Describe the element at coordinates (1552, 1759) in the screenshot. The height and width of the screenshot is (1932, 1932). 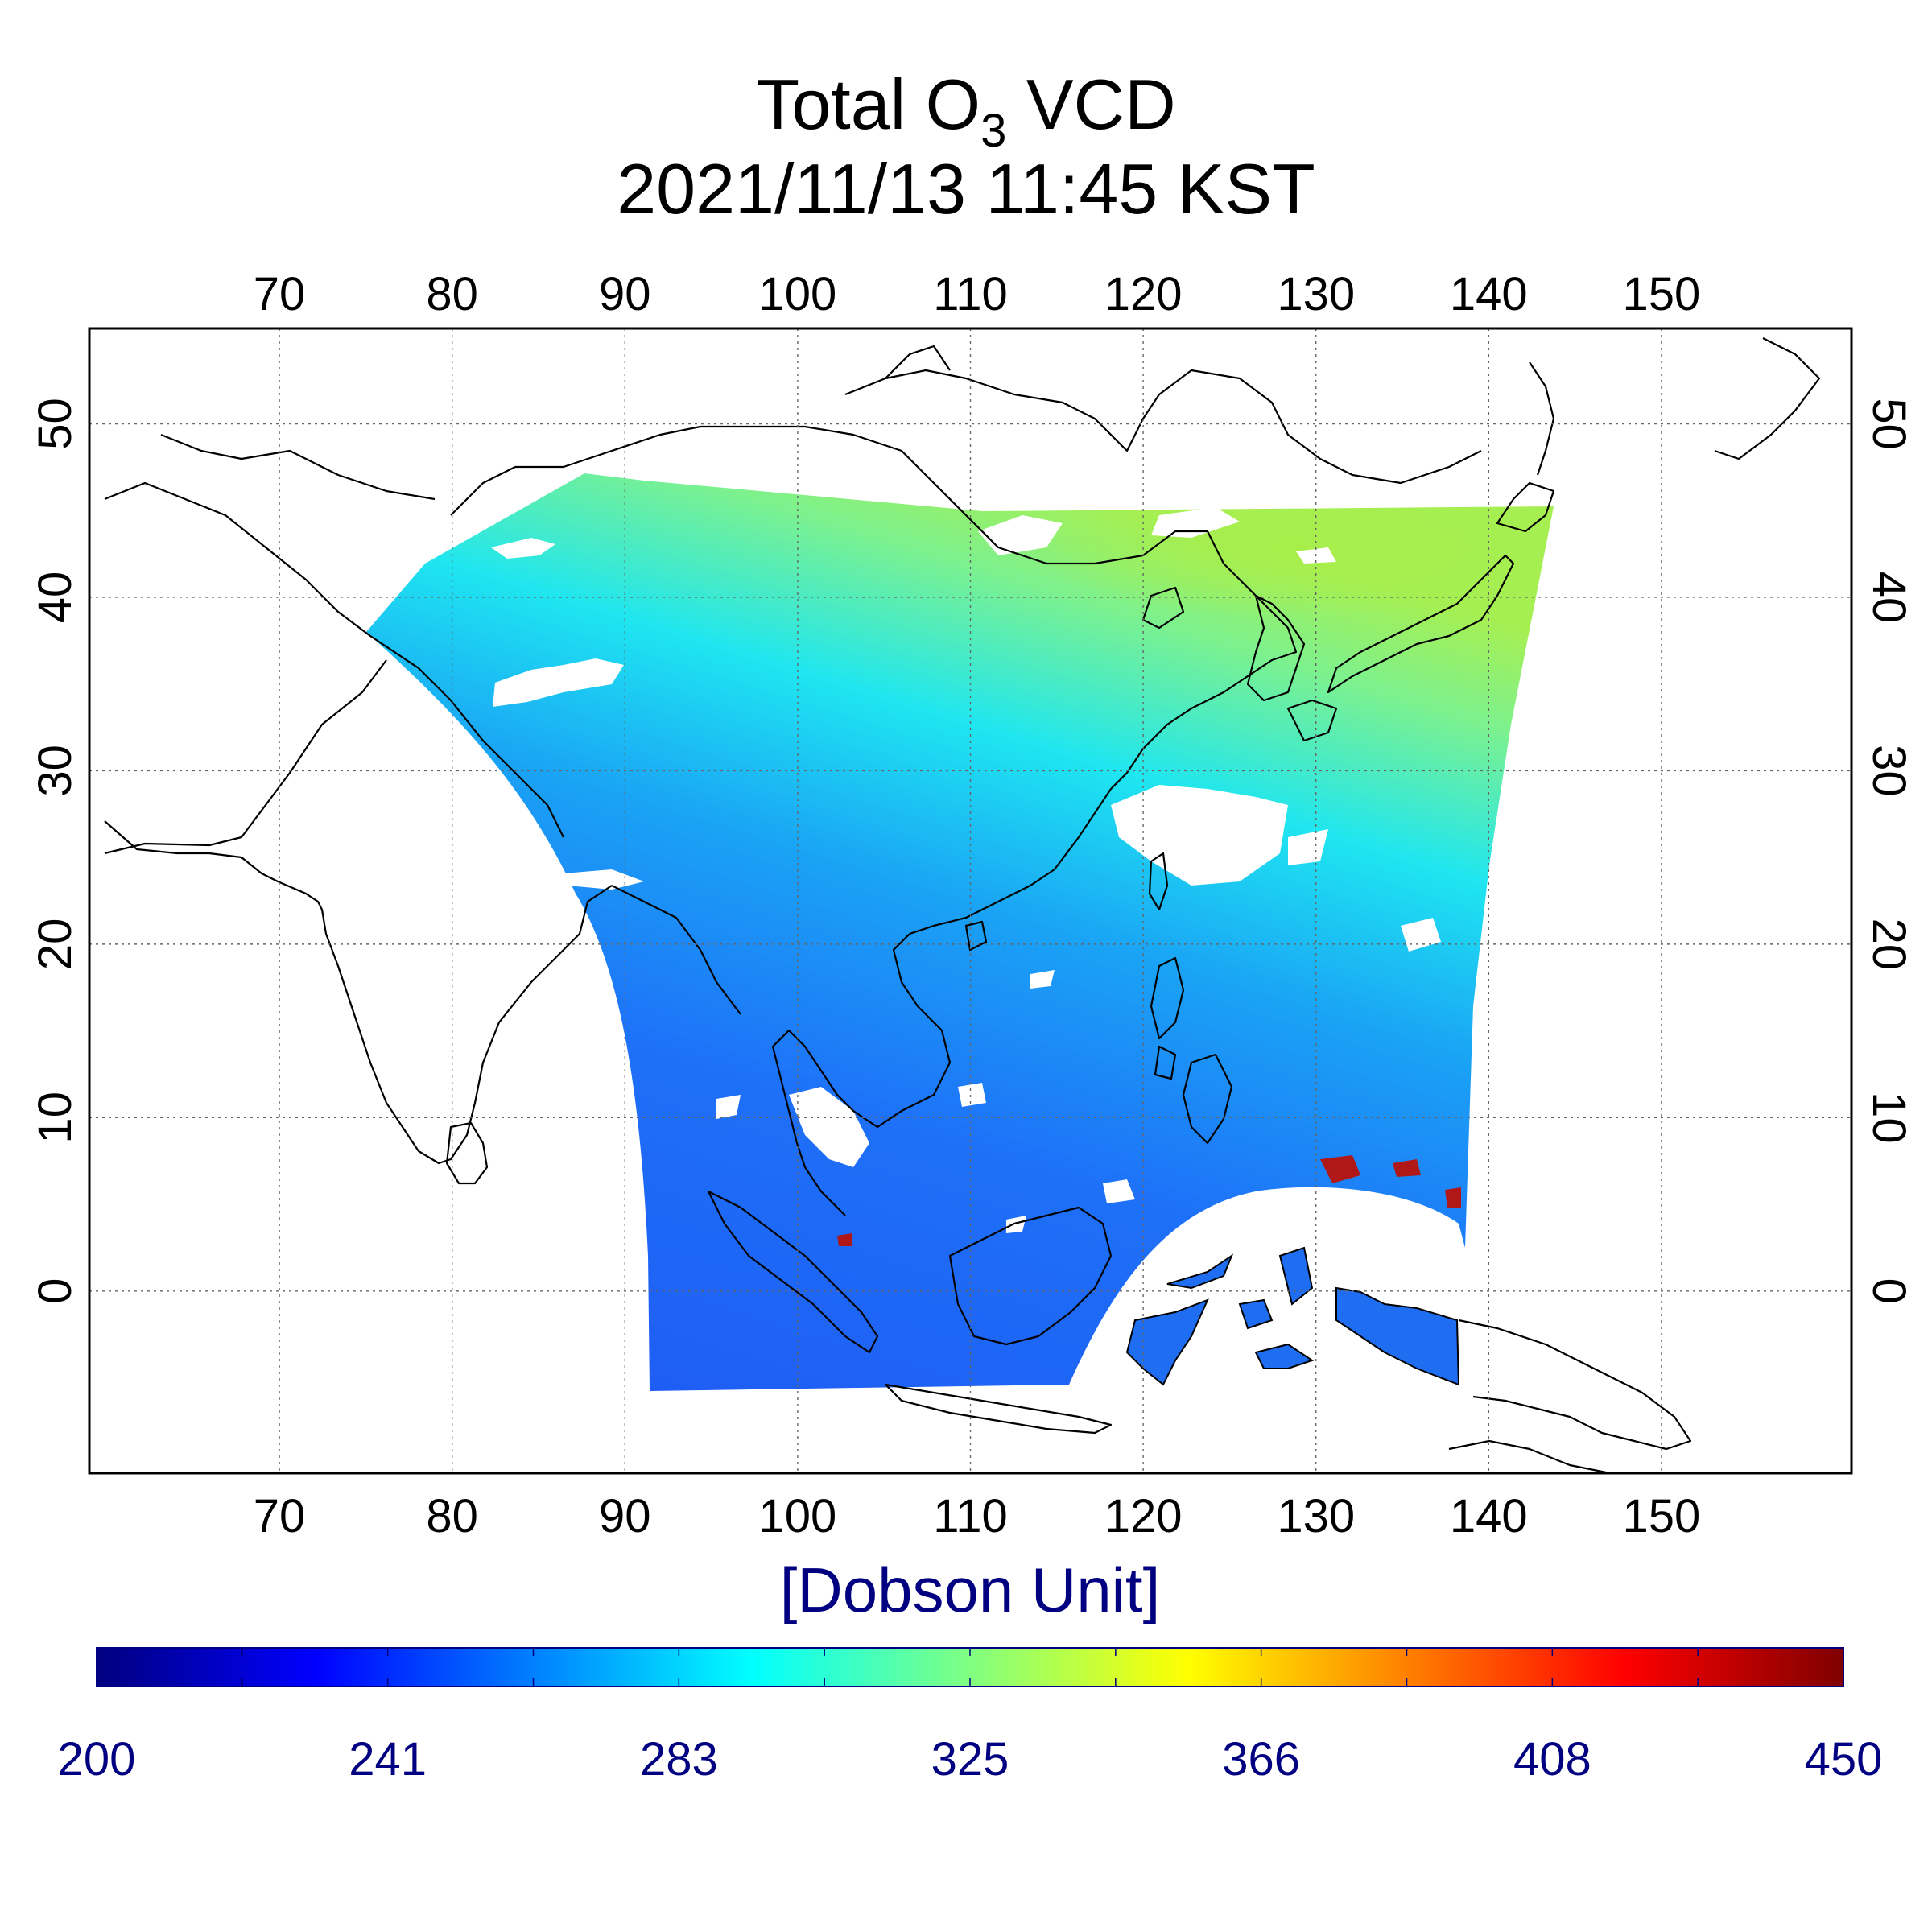
I see `colorbar-tick-408: 408` at that location.